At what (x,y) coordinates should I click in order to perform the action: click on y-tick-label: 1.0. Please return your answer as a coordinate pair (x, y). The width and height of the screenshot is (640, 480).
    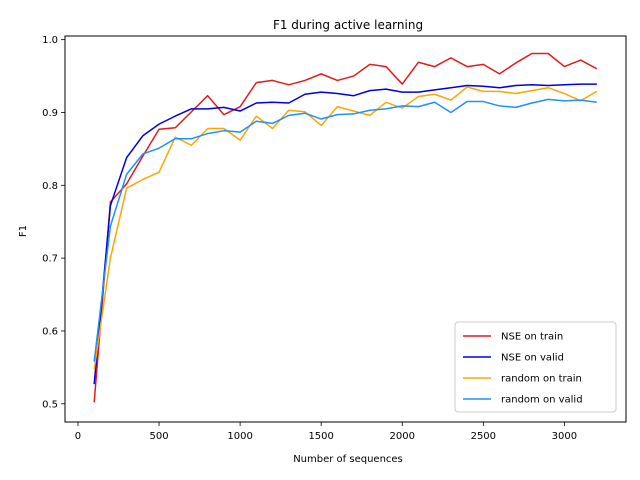
    Looking at the image, I should click on (50, 40).